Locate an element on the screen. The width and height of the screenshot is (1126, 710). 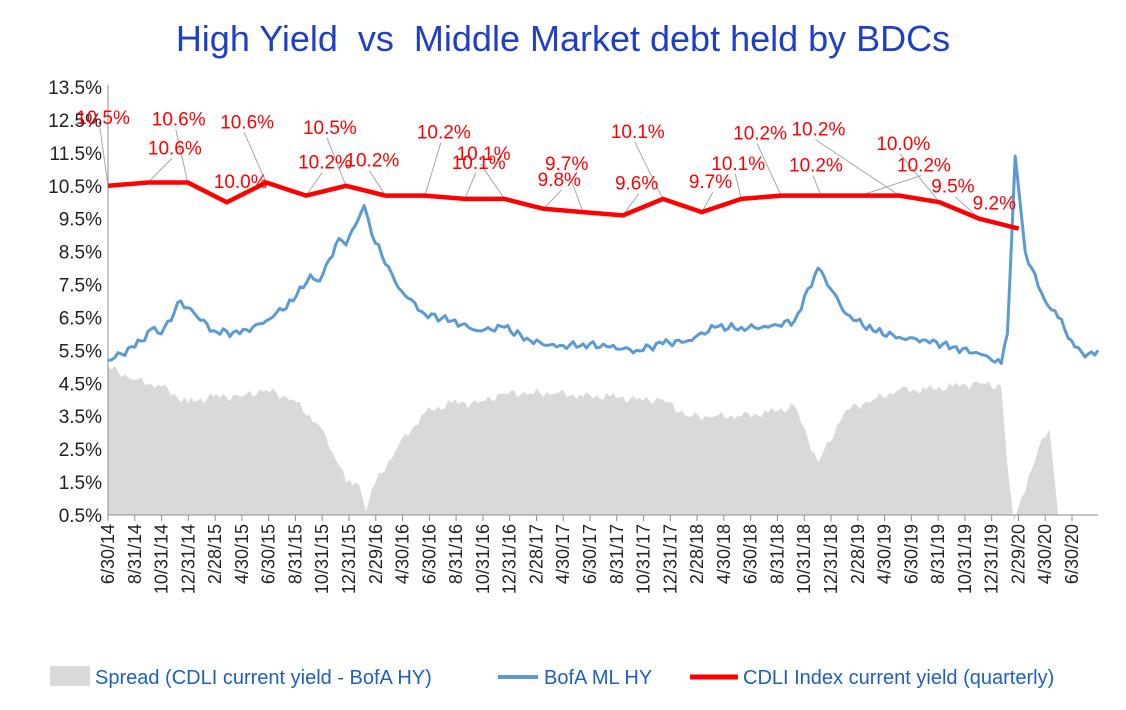
y-tick-label: 10.5% is located at coordinates (75, 187).